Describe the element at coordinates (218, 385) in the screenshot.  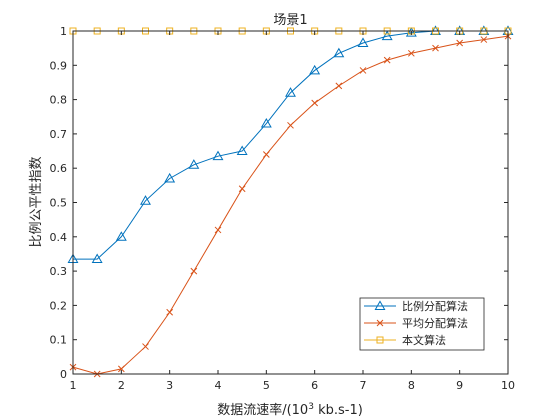
I see `x-tick-label: 4` at that location.